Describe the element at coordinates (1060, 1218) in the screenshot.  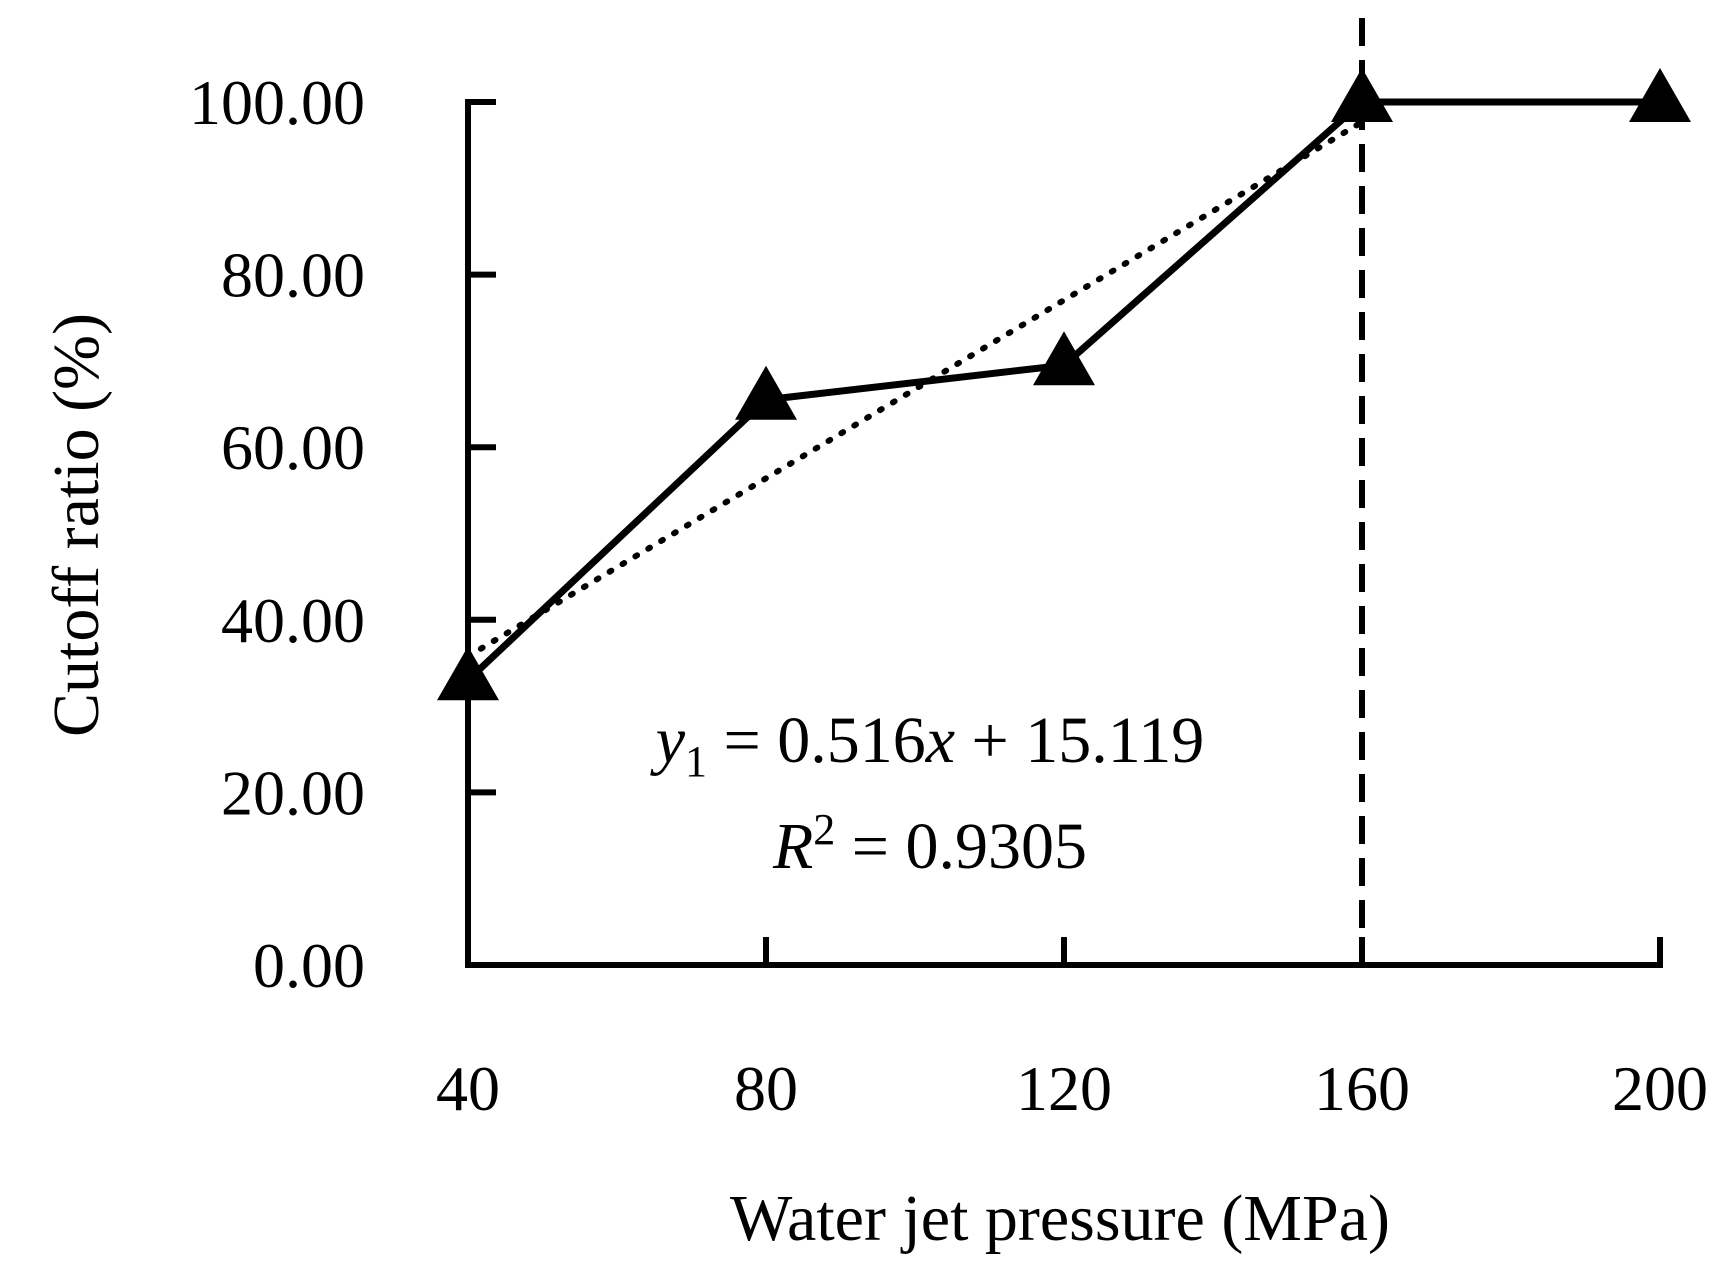
I see `x-axis-title: Water jet pressure (MPa)` at that location.